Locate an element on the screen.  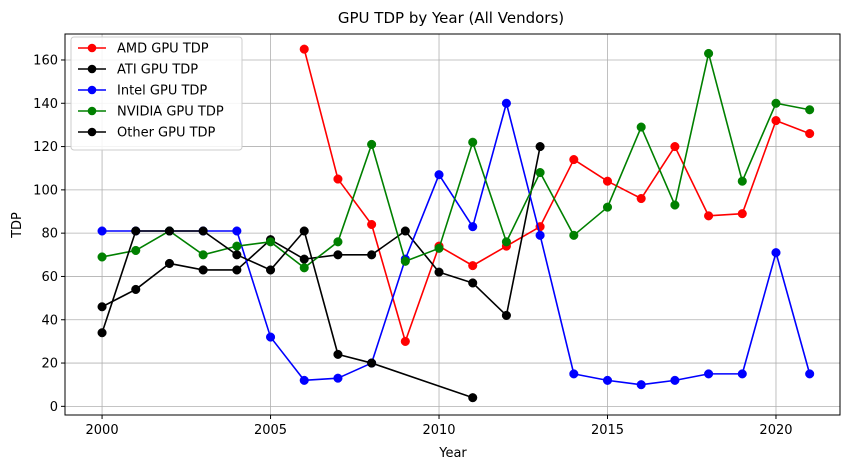
y-tick-label: 0 is located at coordinates (54, 407).